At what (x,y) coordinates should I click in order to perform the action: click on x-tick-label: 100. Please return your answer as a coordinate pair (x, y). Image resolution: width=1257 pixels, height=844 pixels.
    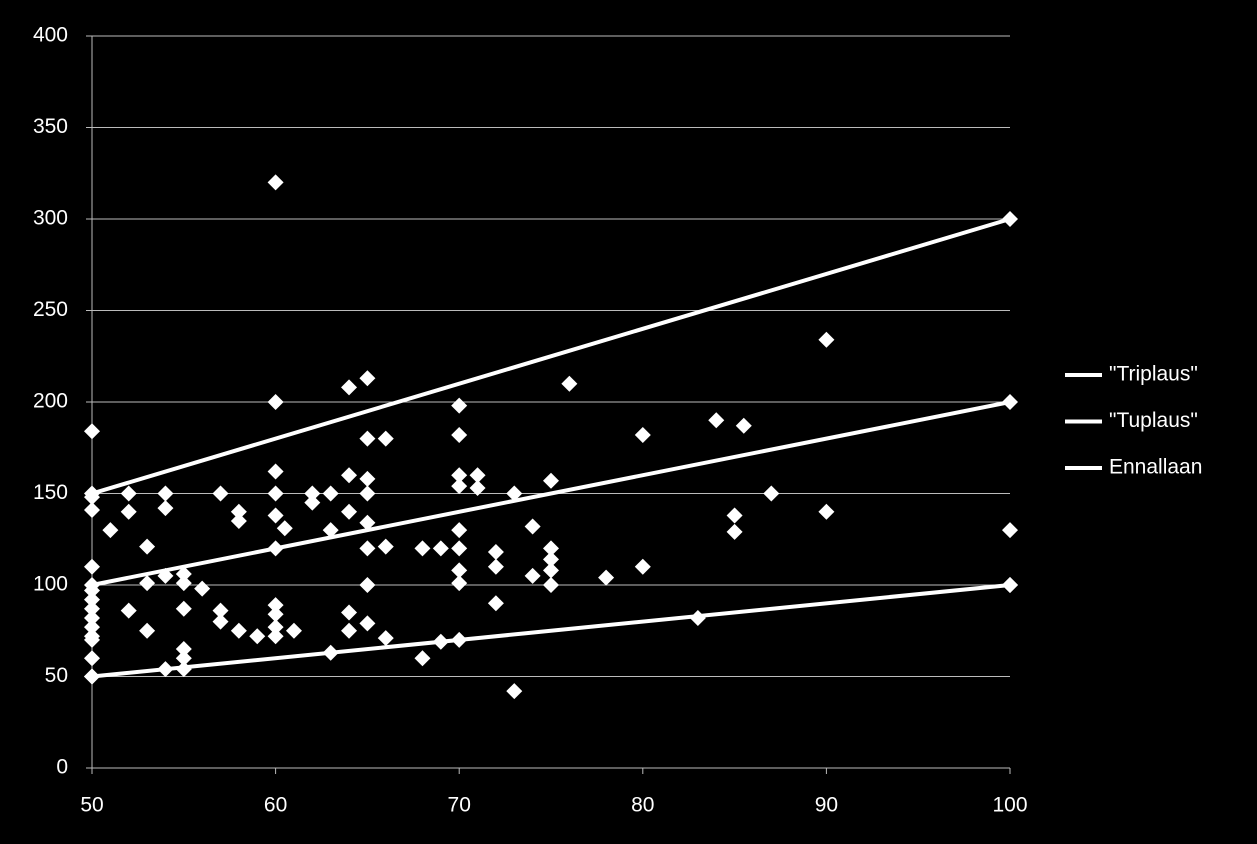
    Looking at the image, I should click on (1009, 805).